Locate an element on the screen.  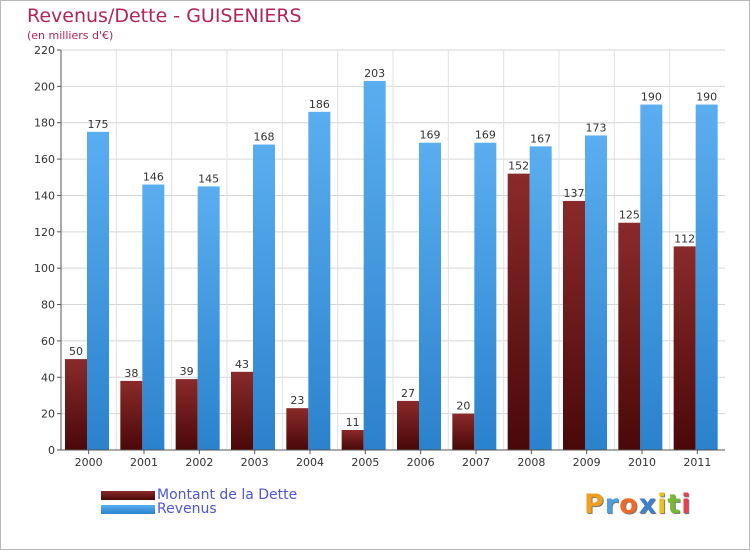
bar-dette-label: 20 is located at coordinates (463, 406).